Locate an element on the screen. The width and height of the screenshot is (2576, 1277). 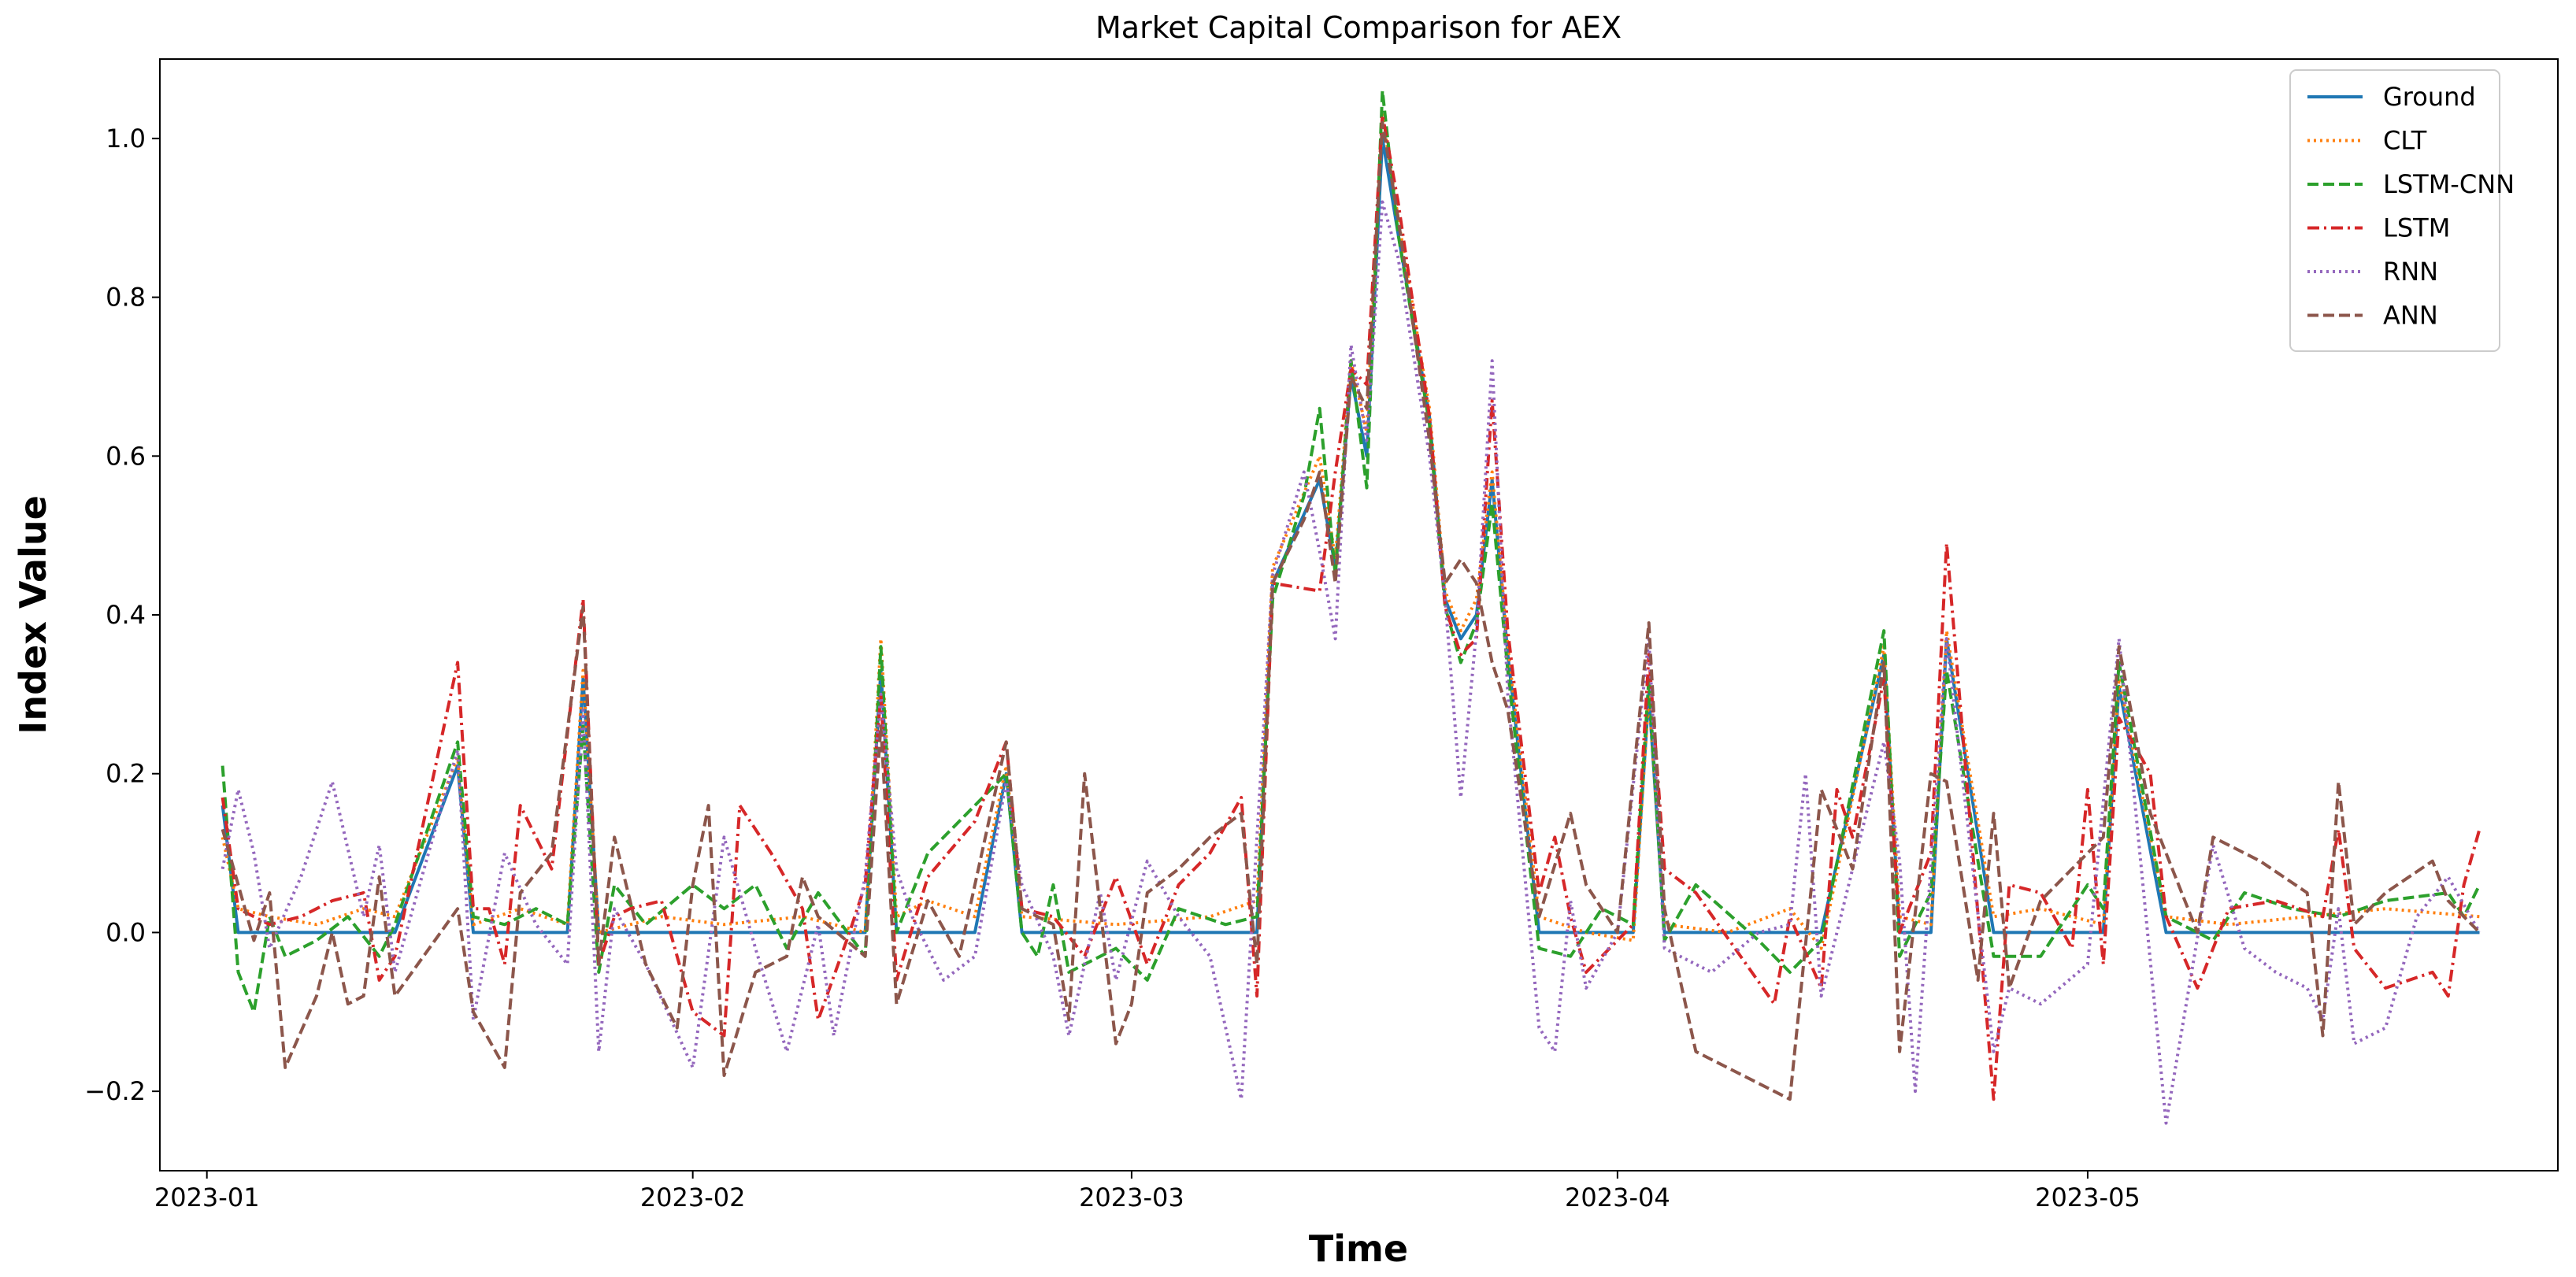
x-tick-label: 2023-02 is located at coordinates (693, 1197).